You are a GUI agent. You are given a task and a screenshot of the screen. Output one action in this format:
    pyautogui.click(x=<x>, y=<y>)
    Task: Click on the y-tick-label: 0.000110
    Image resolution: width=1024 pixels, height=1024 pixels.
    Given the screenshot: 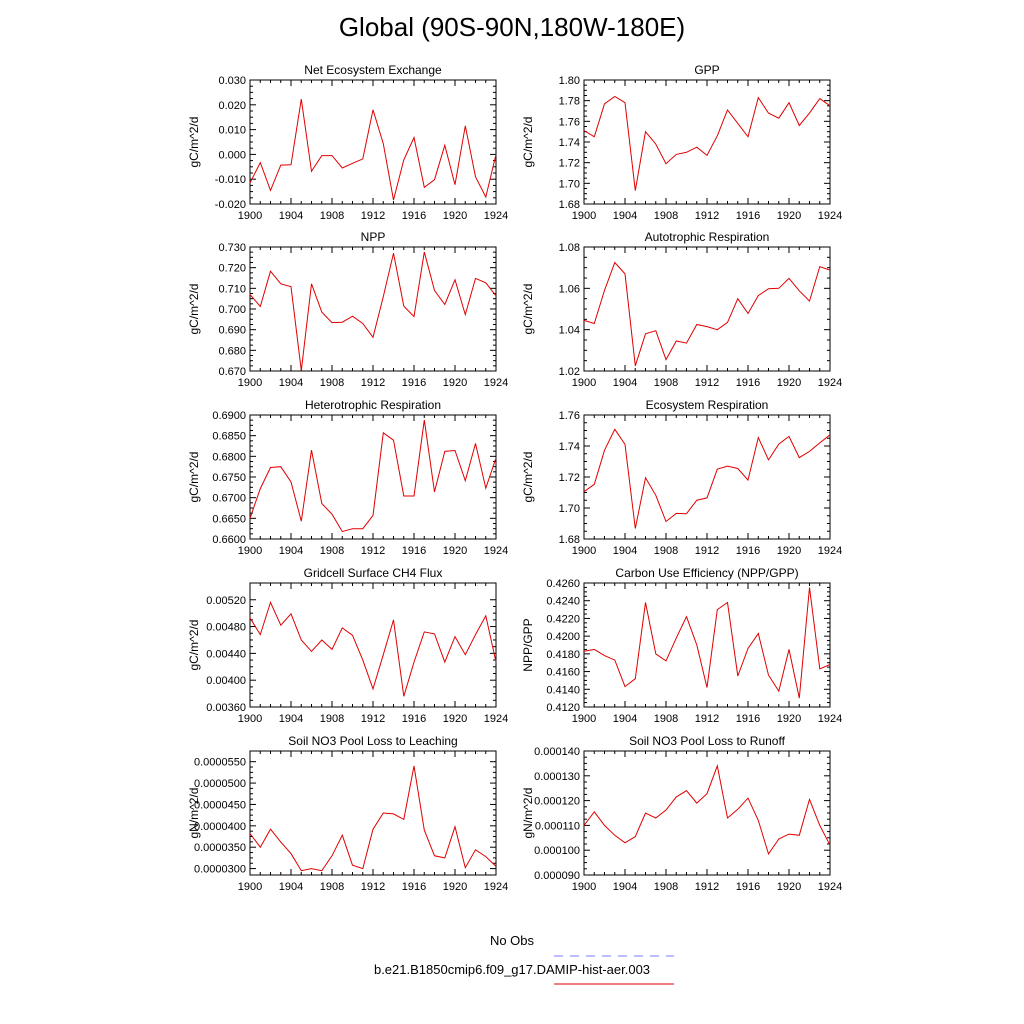 What is the action you would take?
    pyautogui.click(x=557, y=826)
    